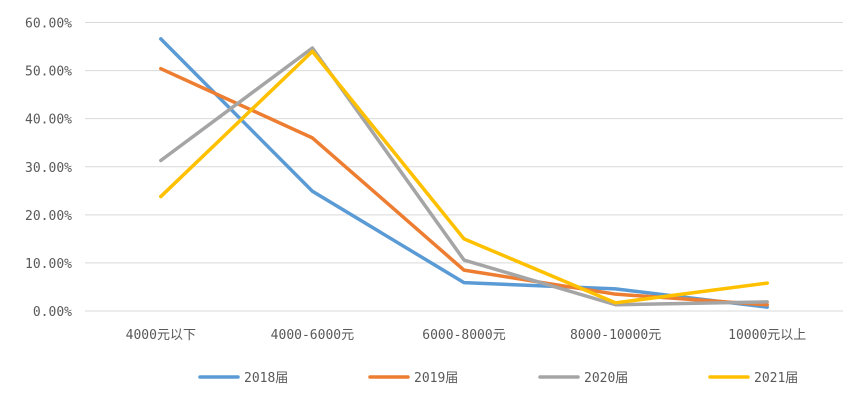 This screenshot has height=404, width=865. Describe the element at coordinates (52, 312) in the screenshot. I see `y-tick-label: 0.00%` at that location.